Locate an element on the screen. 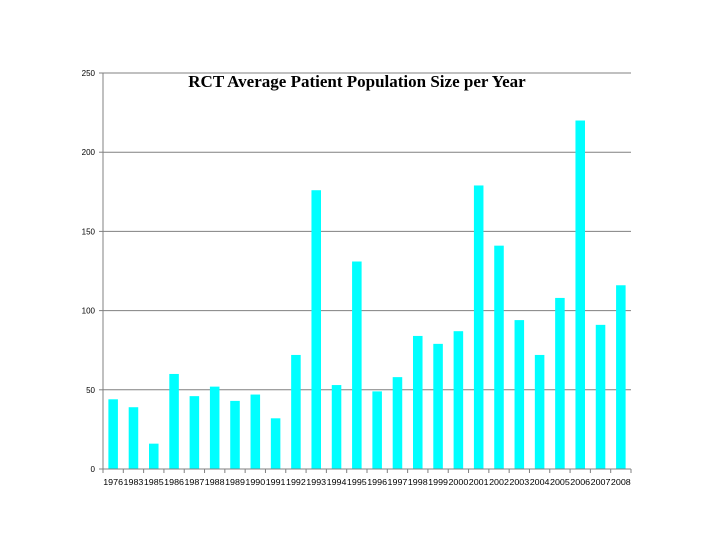 Image resolution: width=720 pixels, height=540 pixels. bar-1989 is located at coordinates (235, 434).